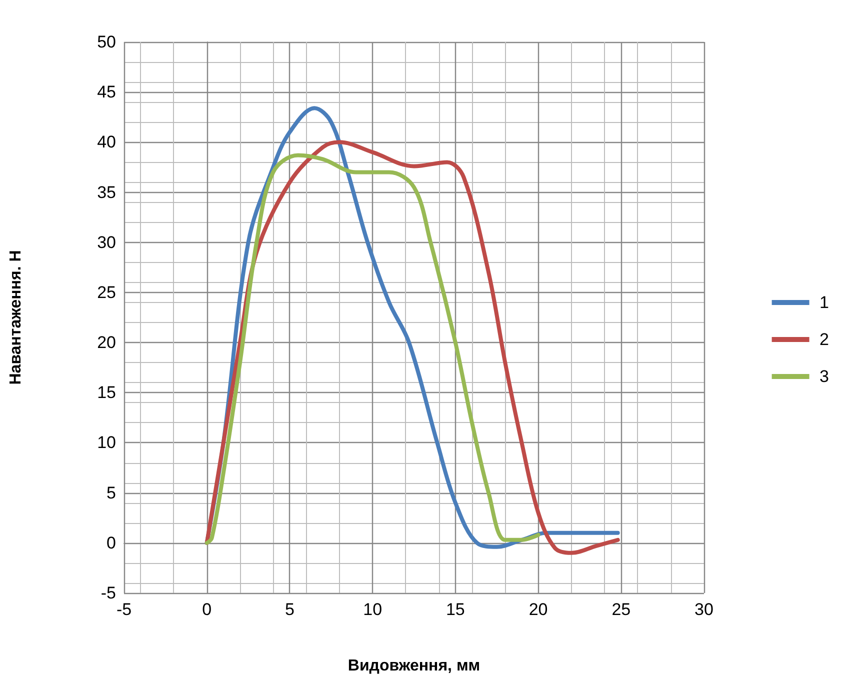  What do you see at coordinates (106, 242) in the screenshot?
I see `y-tick-label: 30` at bounding box center [106, 242].